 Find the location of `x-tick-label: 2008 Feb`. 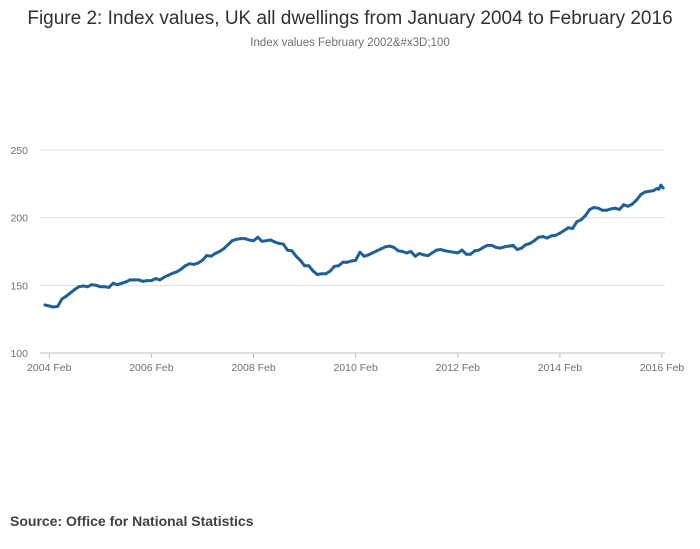

x-tick-label: 2008 Feb is located at coordinates (253, 368).